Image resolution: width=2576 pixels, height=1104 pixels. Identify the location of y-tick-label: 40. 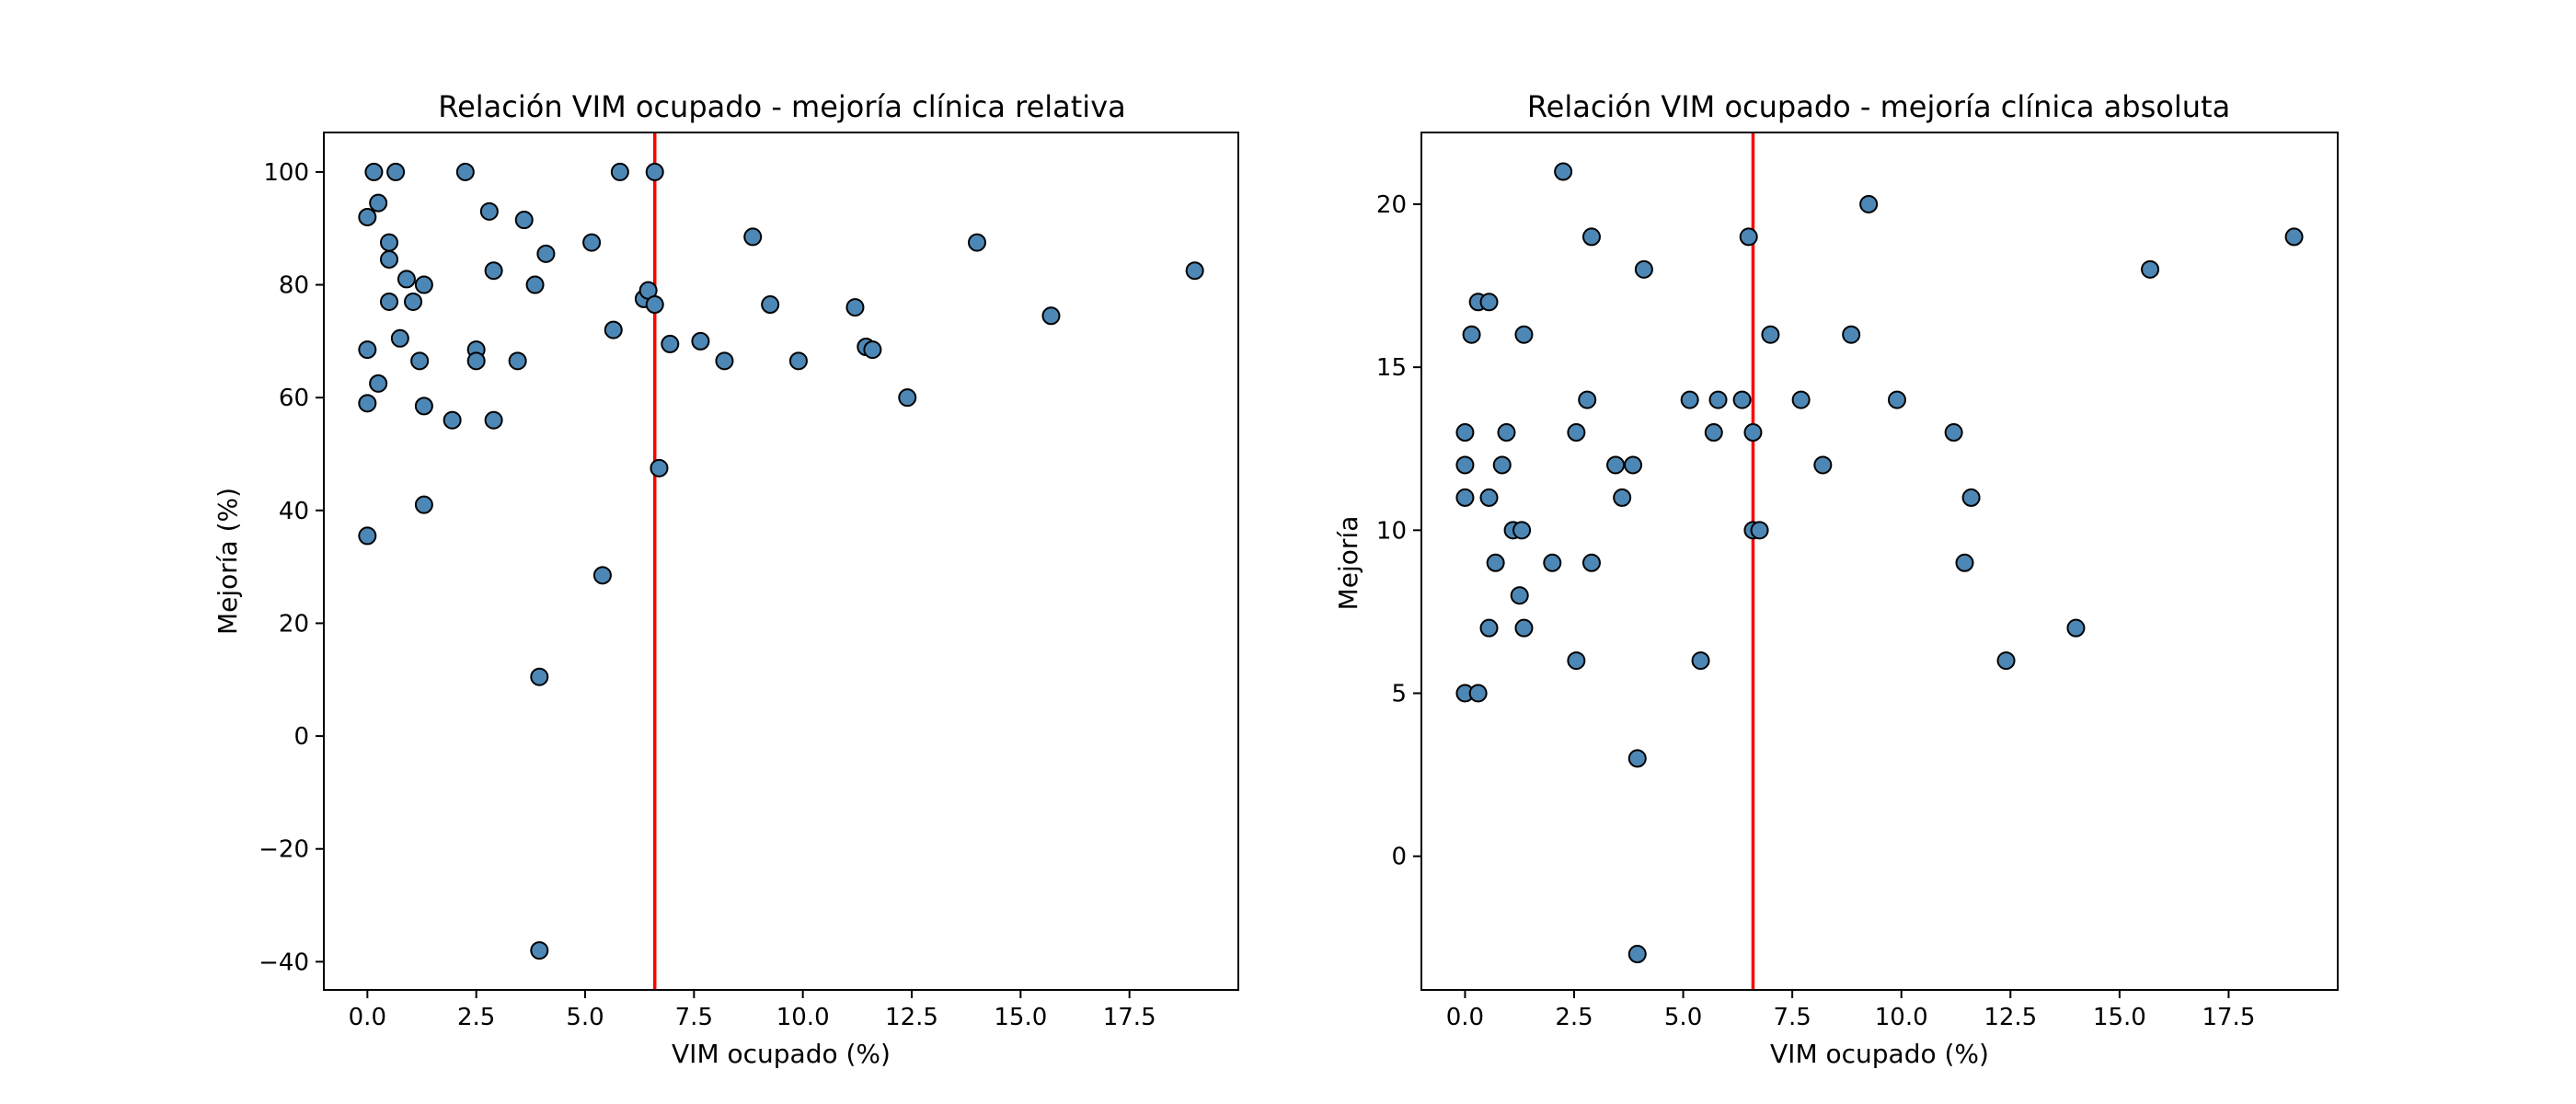
(294, 511).